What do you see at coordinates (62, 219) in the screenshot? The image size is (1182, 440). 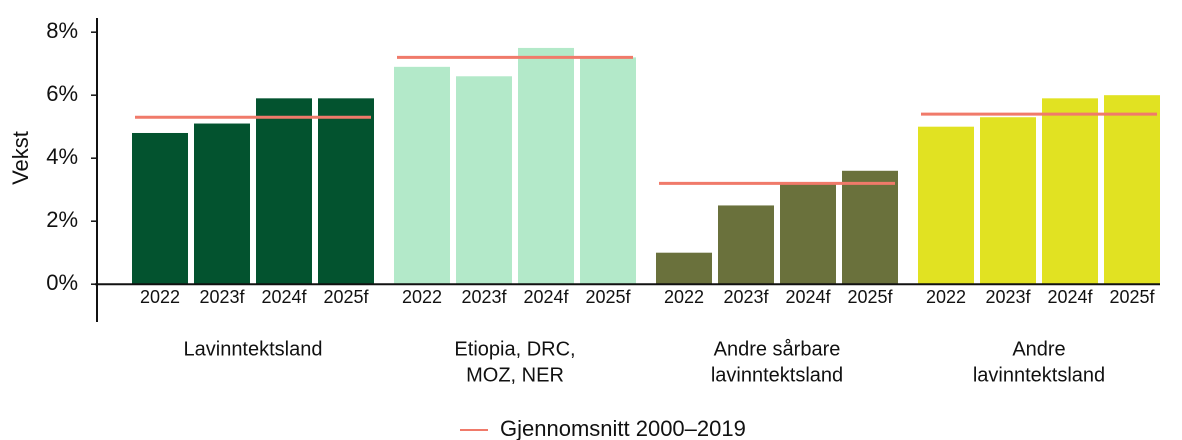 I see `y-tick-label: 2%` at bounding box center [62, 219].